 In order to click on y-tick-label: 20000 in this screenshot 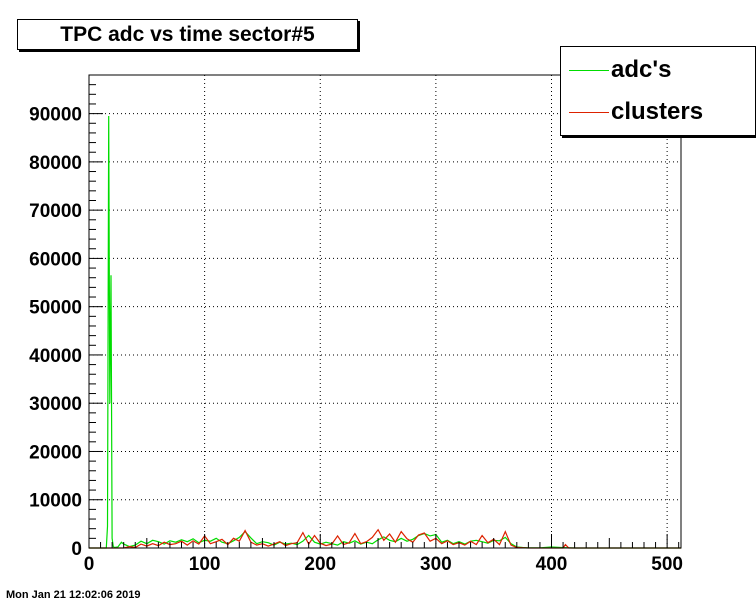, I will do `click(55, 452)`.